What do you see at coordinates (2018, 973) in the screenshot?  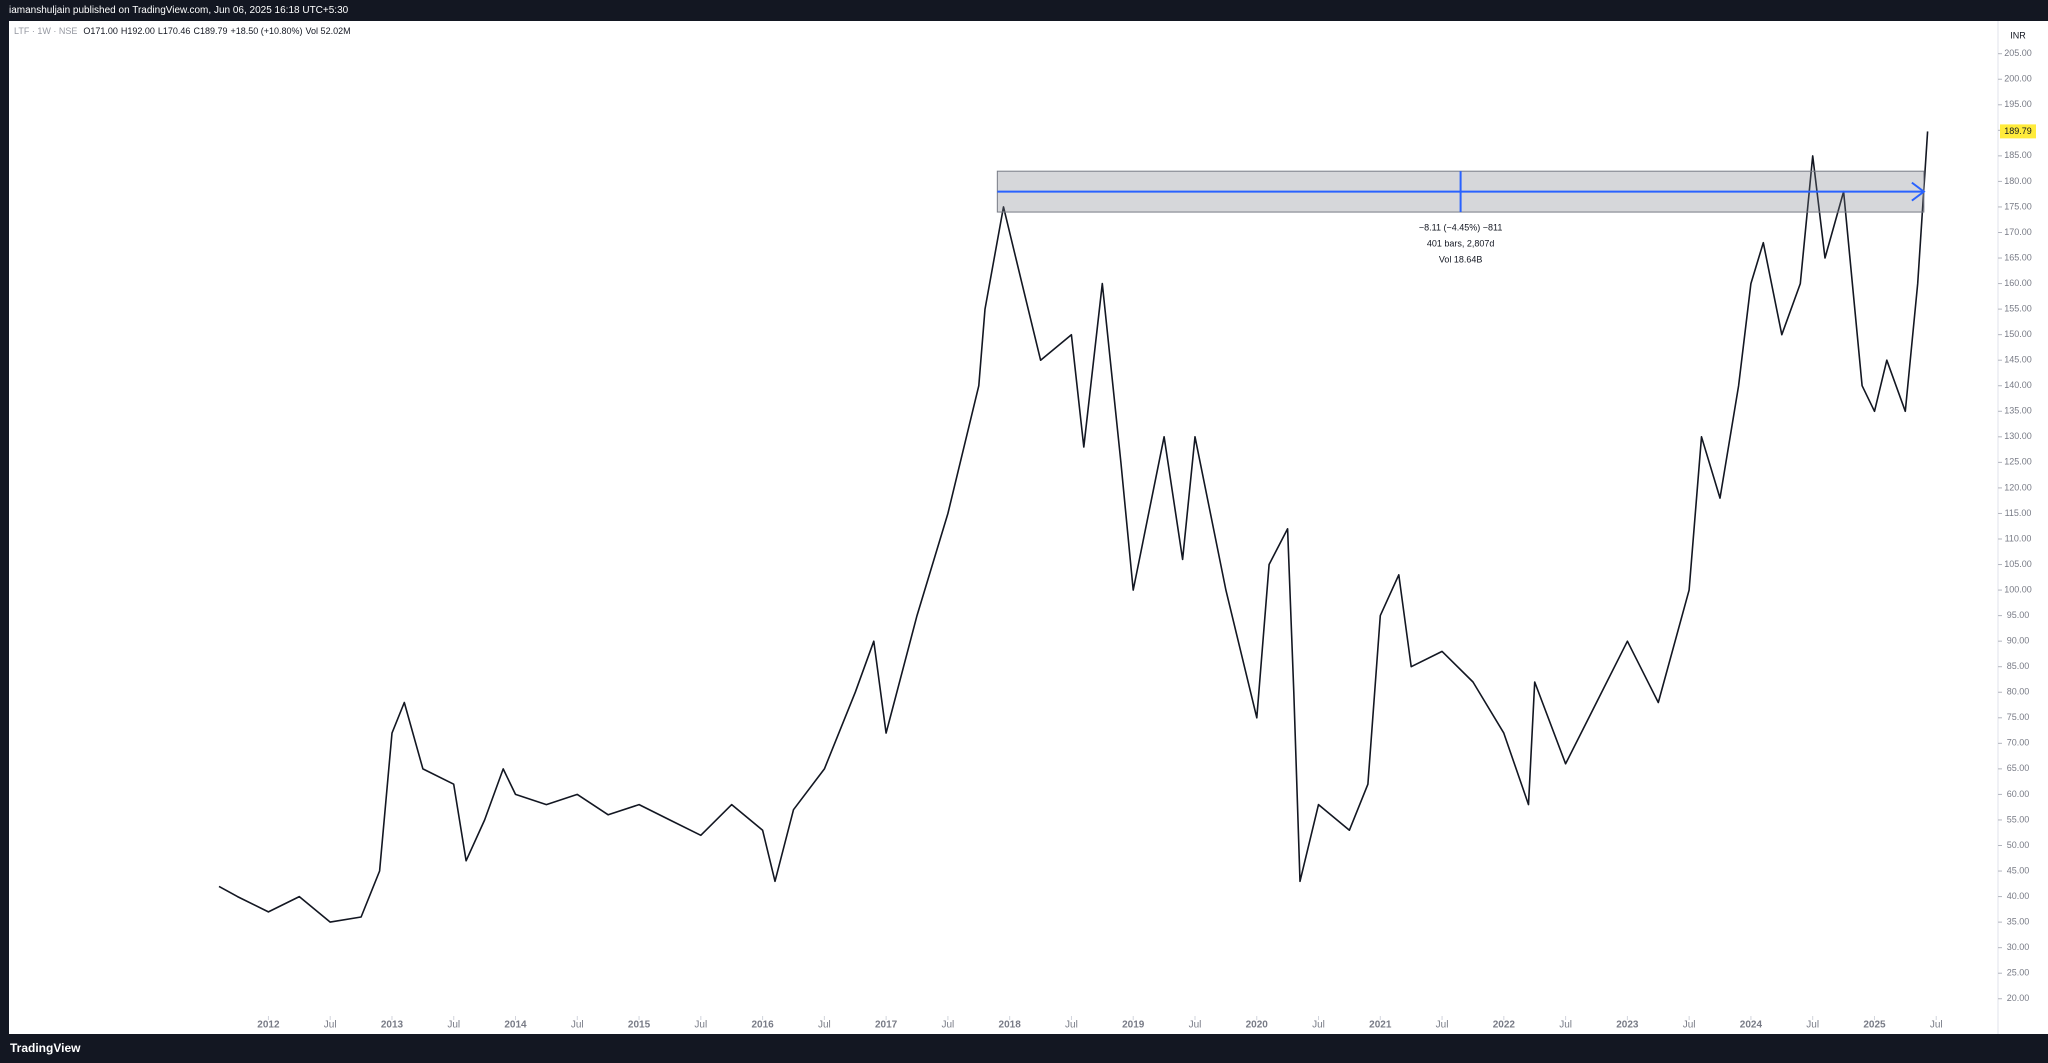 I see `y-tick-label: 25.00` at bounding box center [2018, 973].